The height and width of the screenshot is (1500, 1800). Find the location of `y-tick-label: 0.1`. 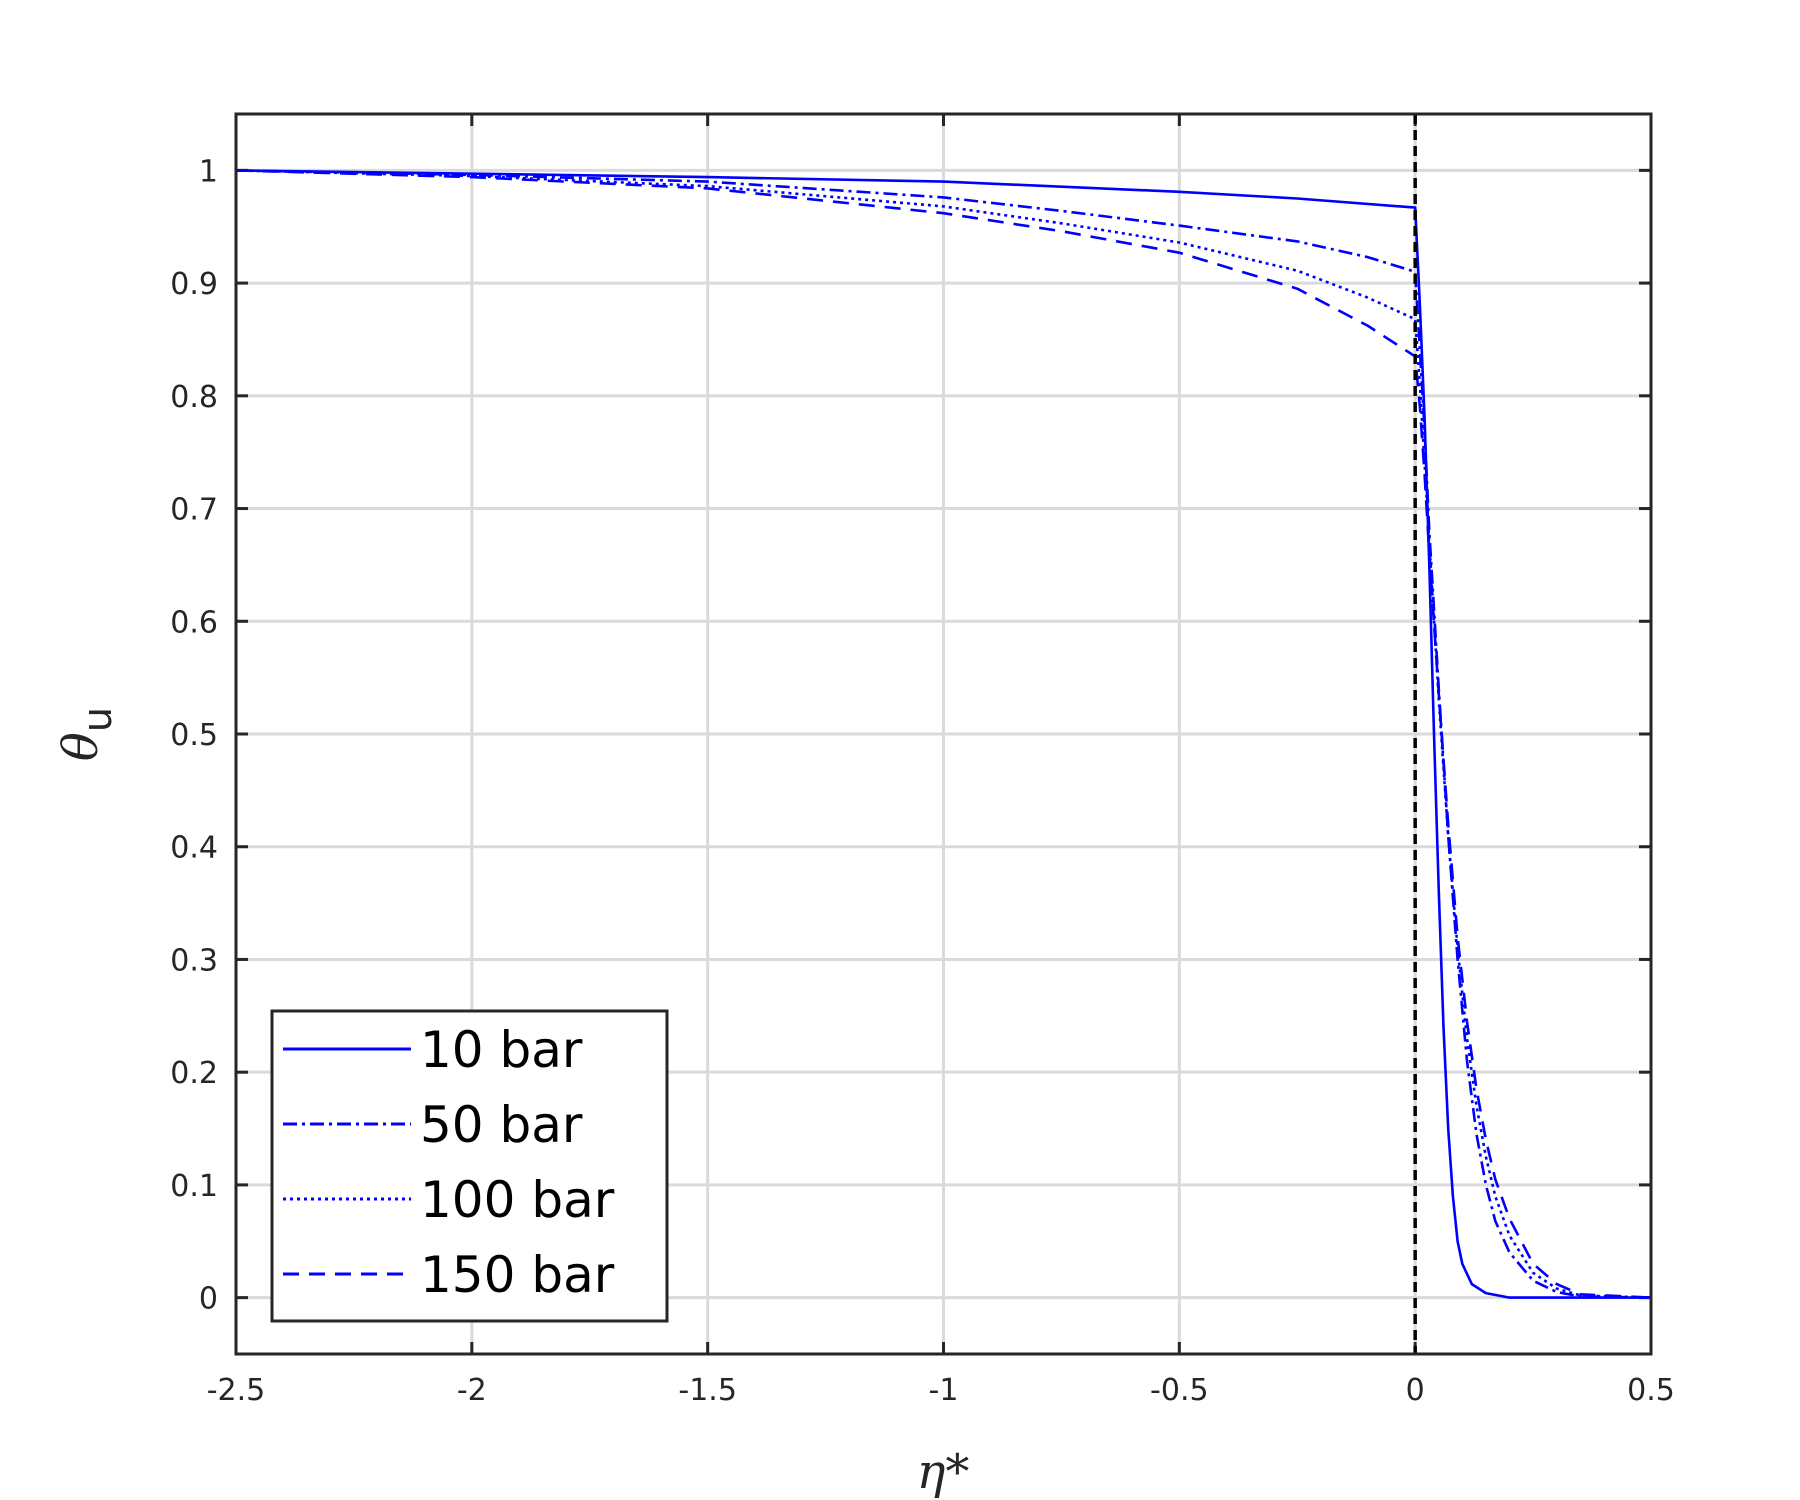

y-tick-label: 0.1 is located at coordinates (194, 1186).